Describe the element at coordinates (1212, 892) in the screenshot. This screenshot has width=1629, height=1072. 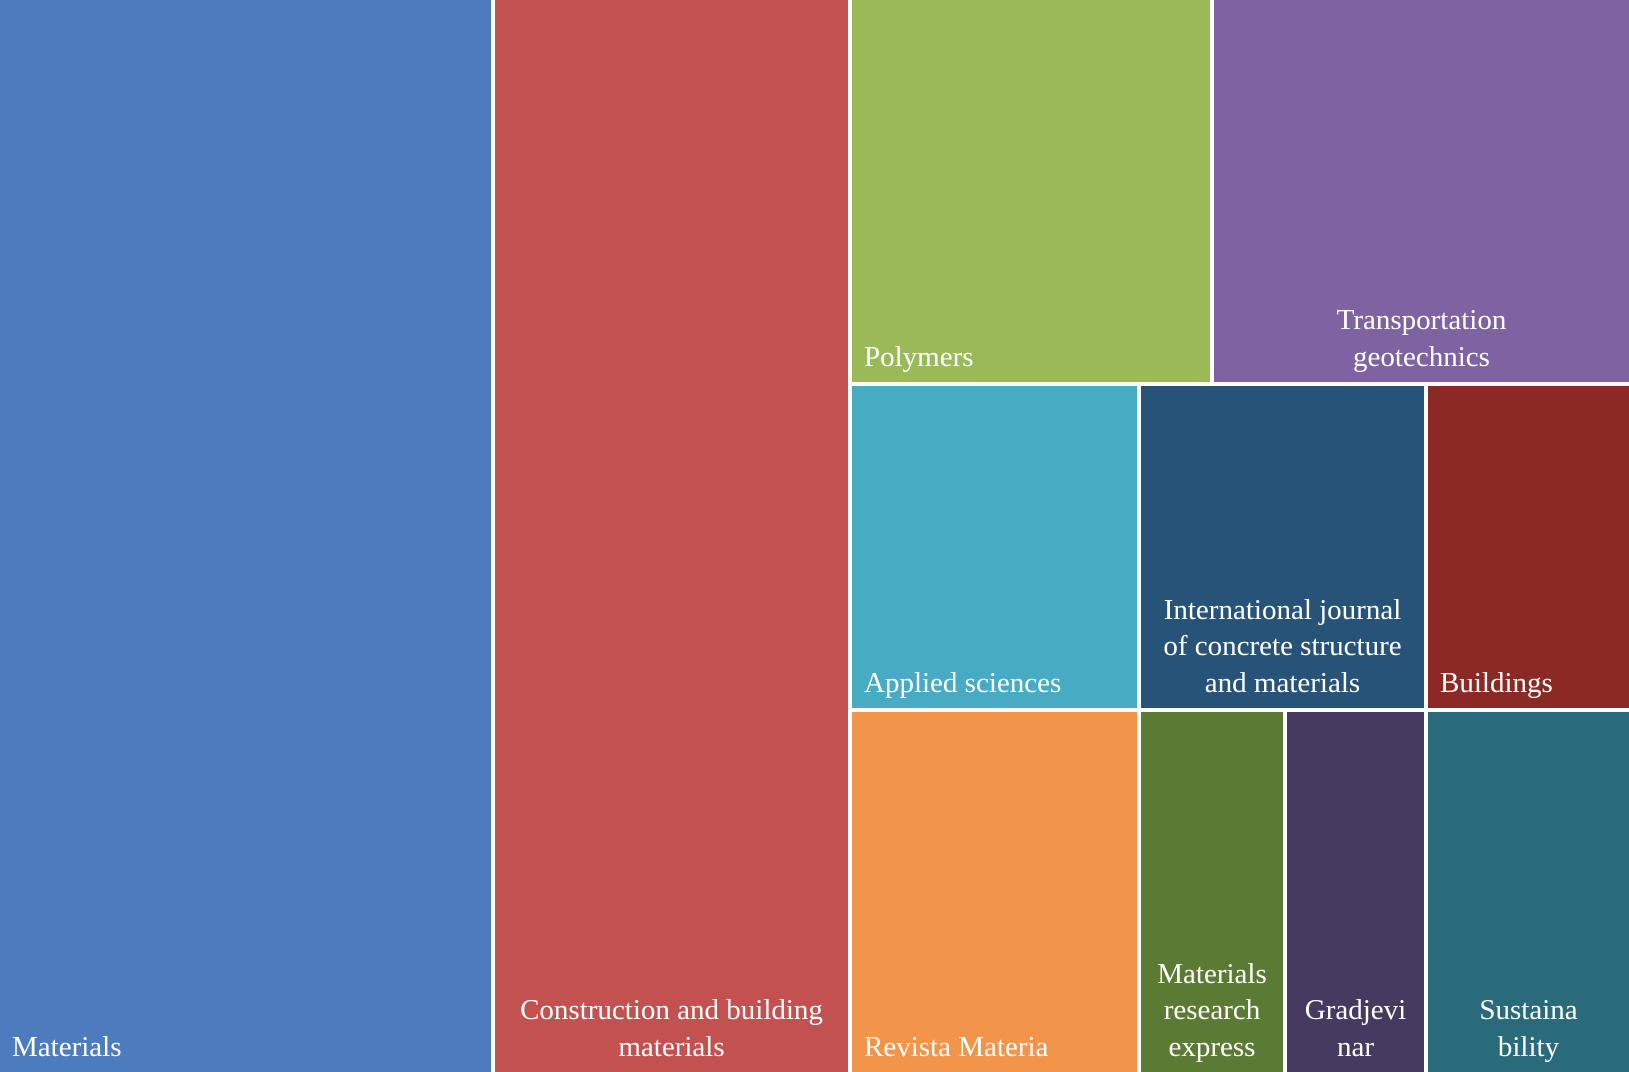
I see `treemap-cell-materials-research-express: Materials research express` at that location.